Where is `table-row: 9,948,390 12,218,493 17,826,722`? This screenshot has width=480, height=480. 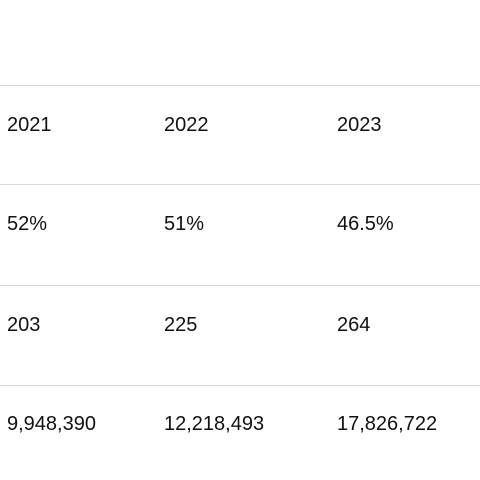 table-row: 9,948,390 12,218,493 17,826,722 is located at coordinates (240, 424).